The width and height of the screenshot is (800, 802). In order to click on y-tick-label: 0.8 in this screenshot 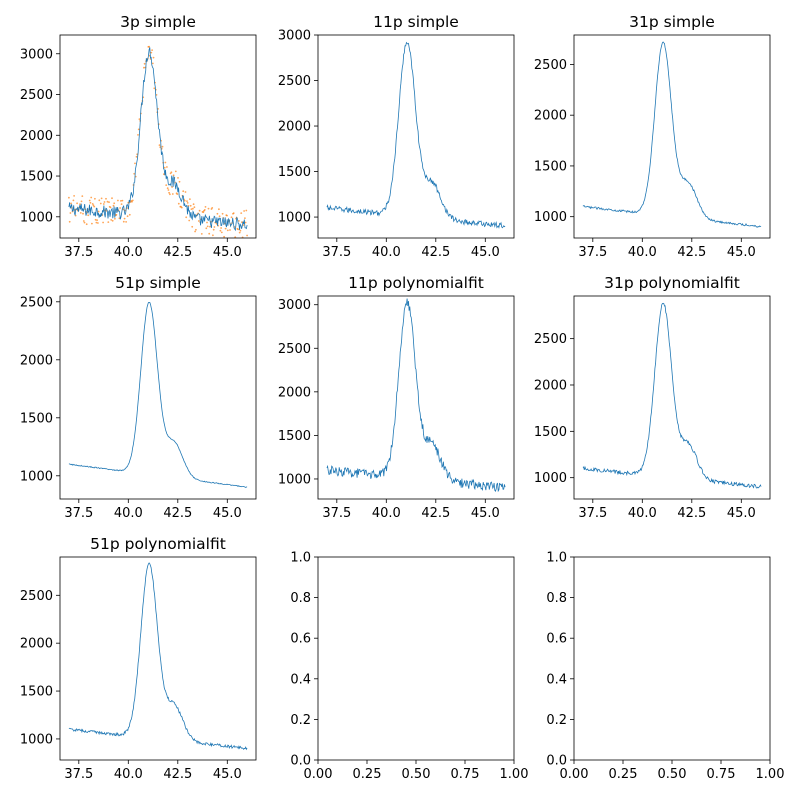, I will do `click(556, 598)`.